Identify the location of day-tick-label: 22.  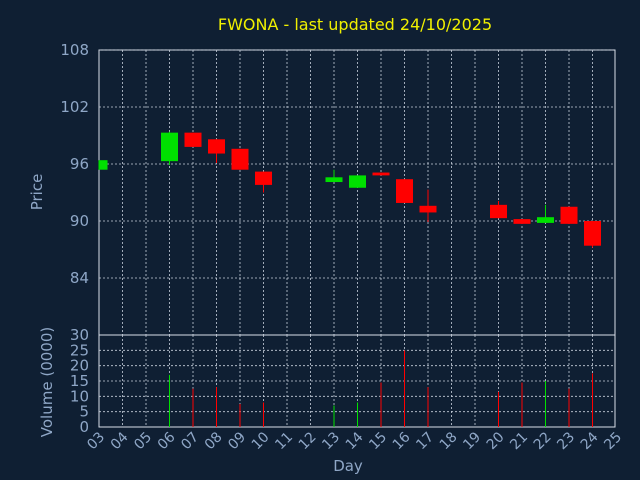
(543, 441).